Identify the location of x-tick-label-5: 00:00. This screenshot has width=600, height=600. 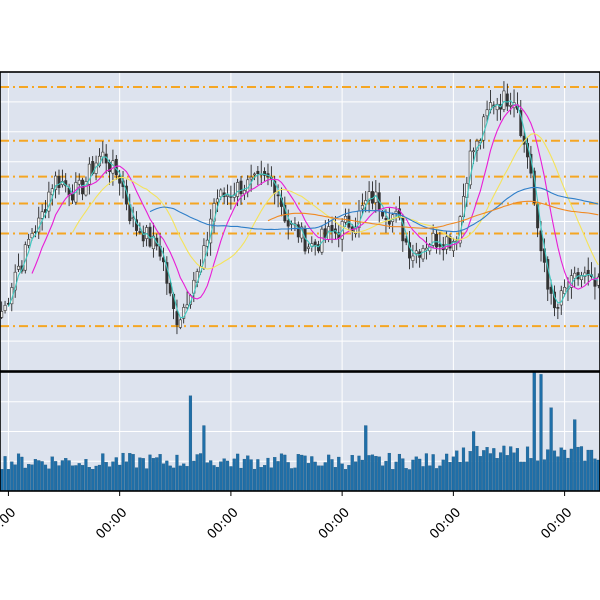
(556, 523).